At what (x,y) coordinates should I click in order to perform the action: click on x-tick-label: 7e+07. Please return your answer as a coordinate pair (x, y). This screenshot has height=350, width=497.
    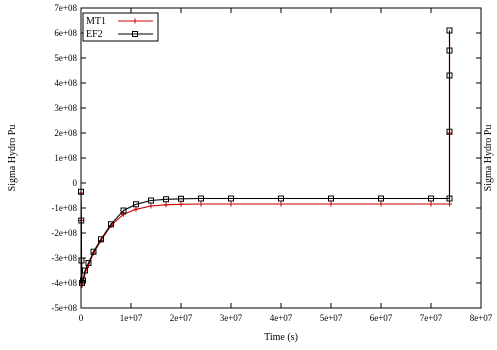
    Looking at the image, I should click on (431, 318).